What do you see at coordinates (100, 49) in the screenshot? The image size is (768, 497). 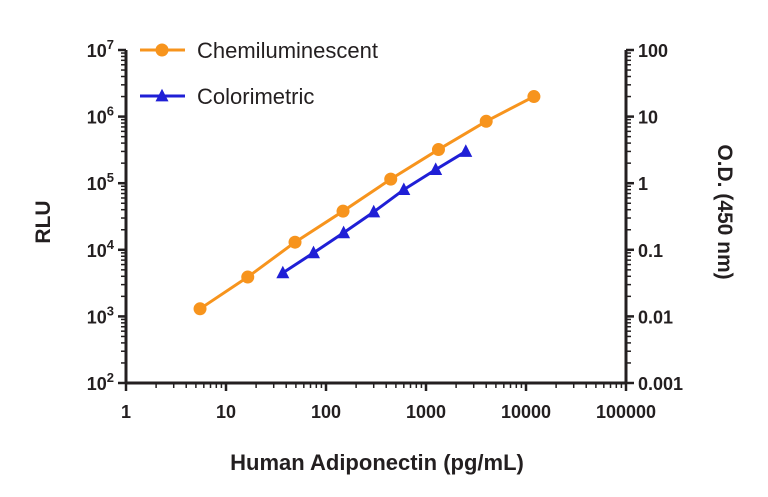 I see `y-tick-label: 10⁷` at bounding box center [100, 49].